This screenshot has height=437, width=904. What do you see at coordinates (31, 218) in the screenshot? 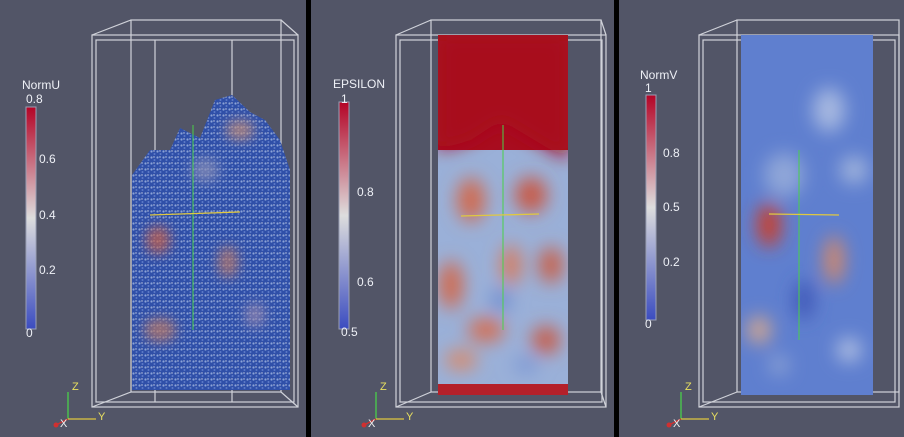
I see `normu-colorbar` at bounding box center [31, 218].